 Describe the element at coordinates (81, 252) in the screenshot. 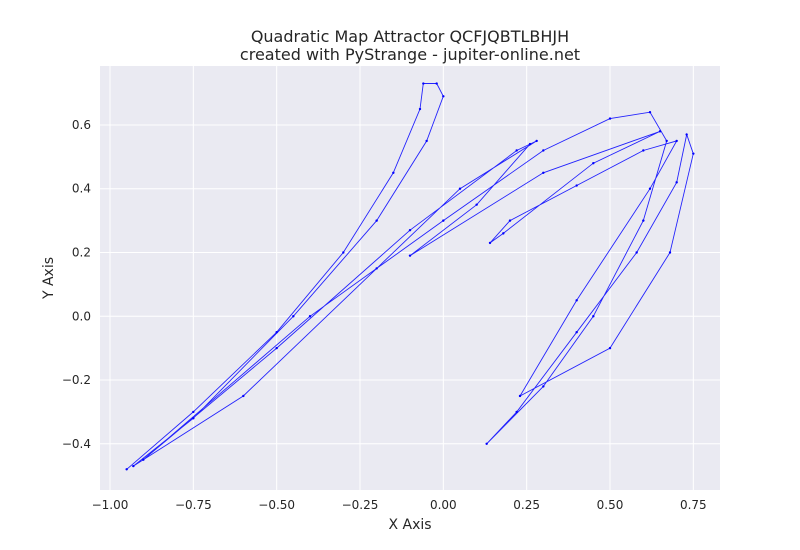

I see `y-tick-label: 0.2` at that location.